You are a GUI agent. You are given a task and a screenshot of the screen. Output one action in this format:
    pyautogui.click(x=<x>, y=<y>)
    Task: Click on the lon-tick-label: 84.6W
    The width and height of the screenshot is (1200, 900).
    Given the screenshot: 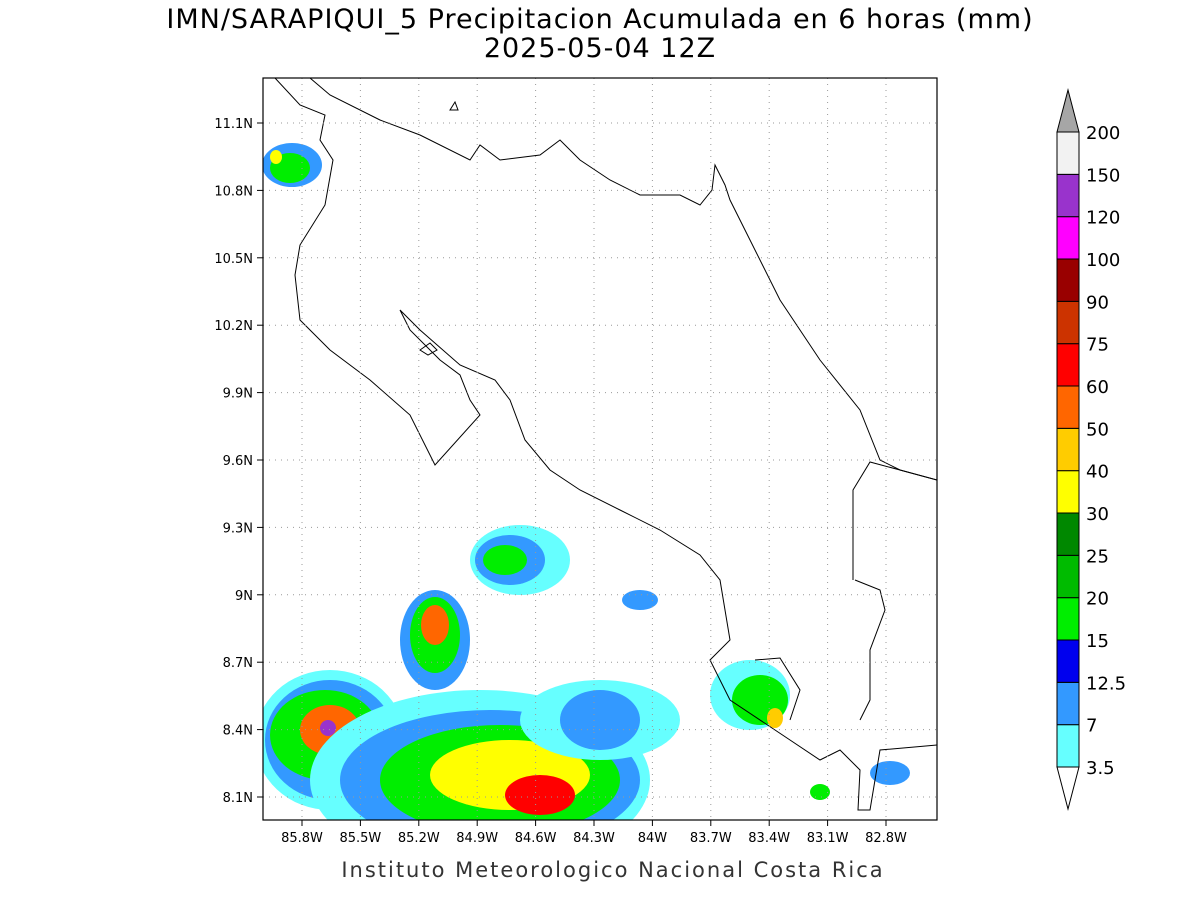 What is the action you would take?
    pyautogui.click(x=536, y=838)
    